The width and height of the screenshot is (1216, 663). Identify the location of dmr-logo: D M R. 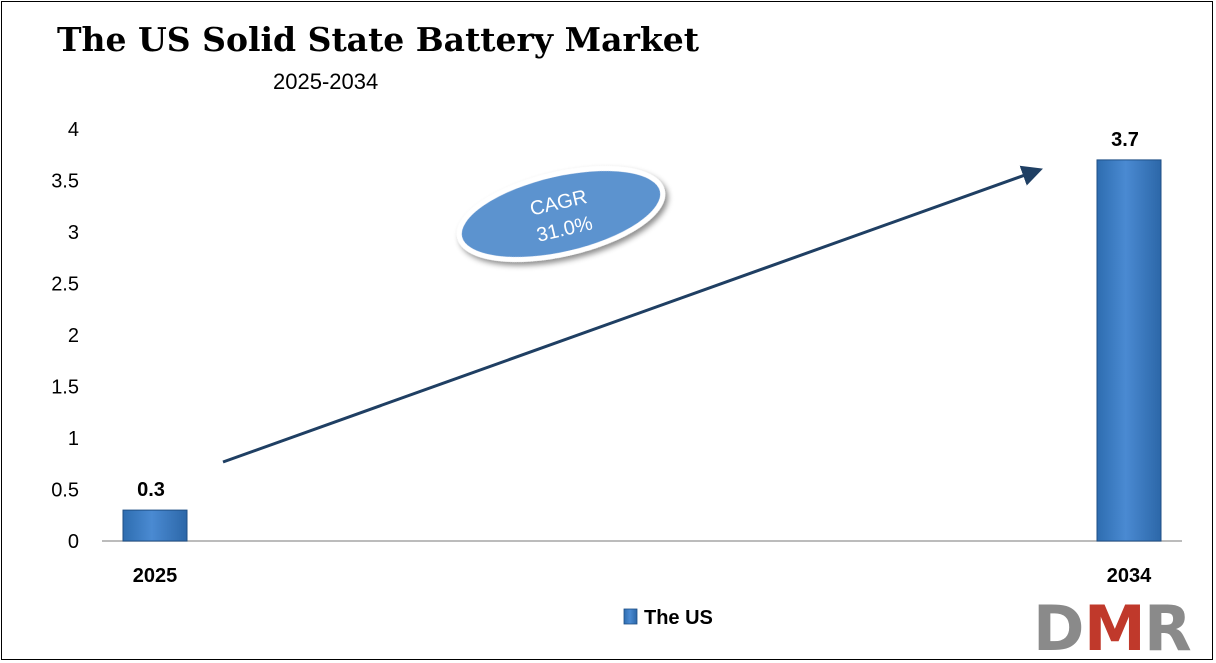
(1112, 626).